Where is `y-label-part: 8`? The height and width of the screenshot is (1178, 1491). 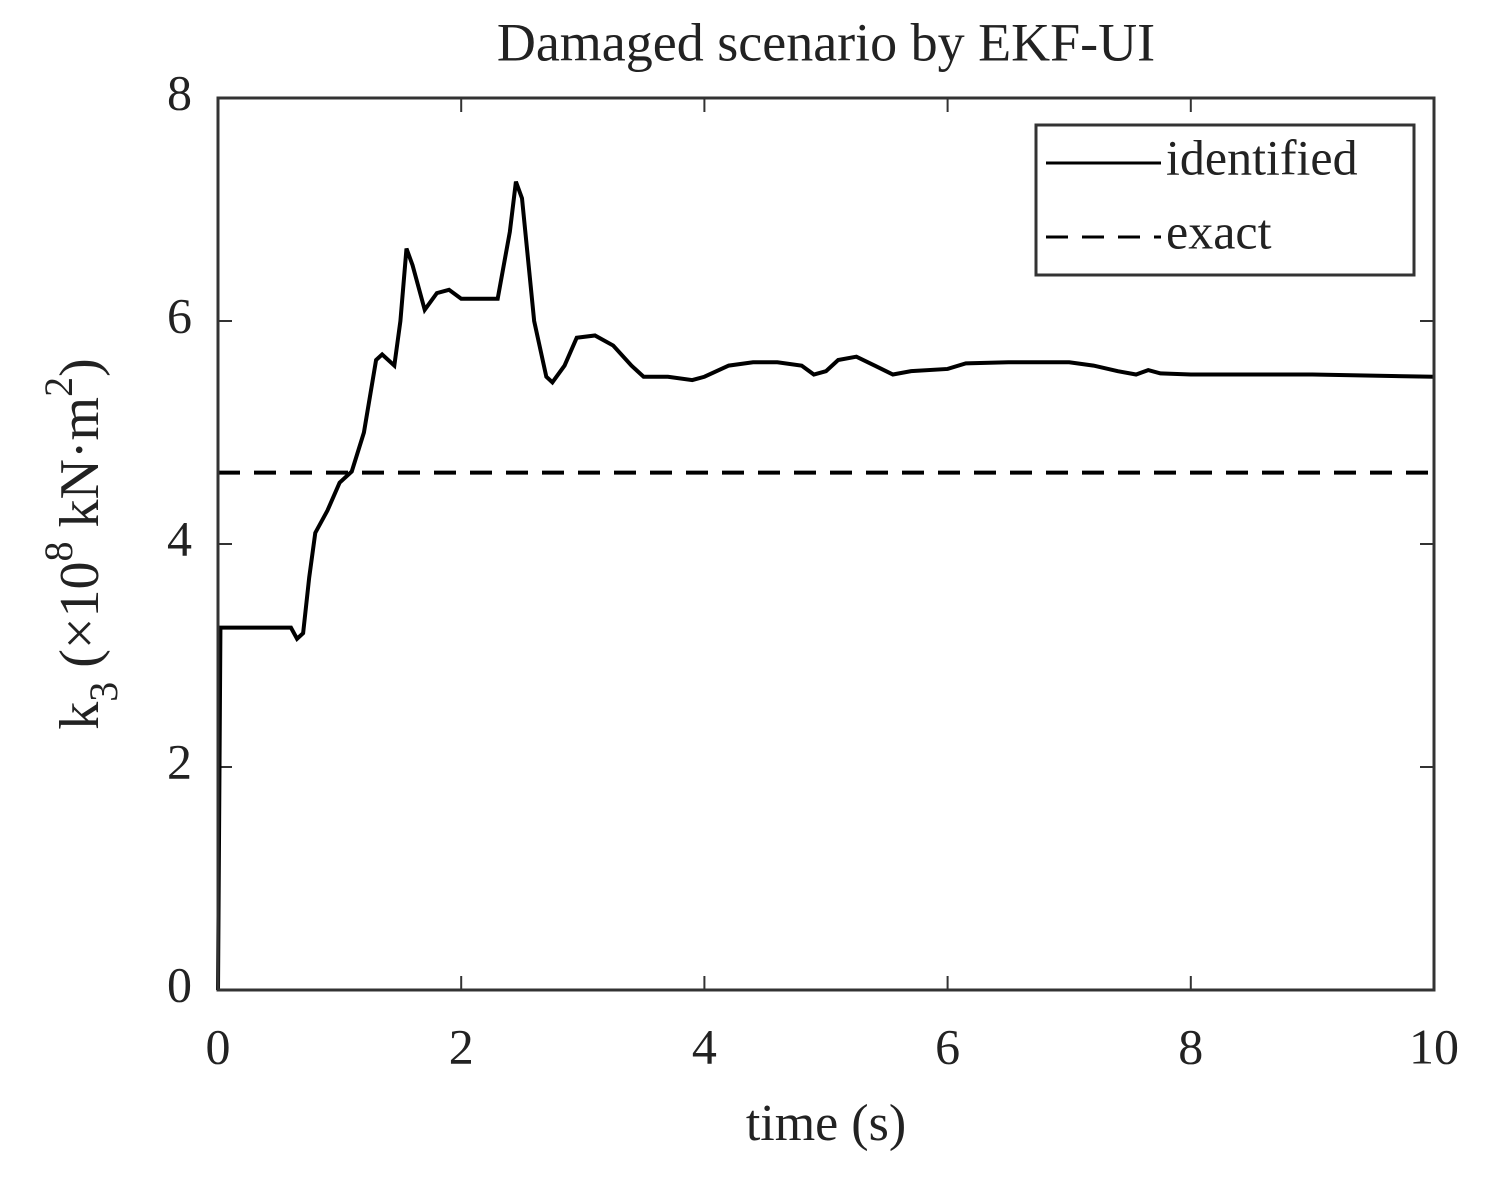
y-label-part: 8 is located at coordinates (58, 552).